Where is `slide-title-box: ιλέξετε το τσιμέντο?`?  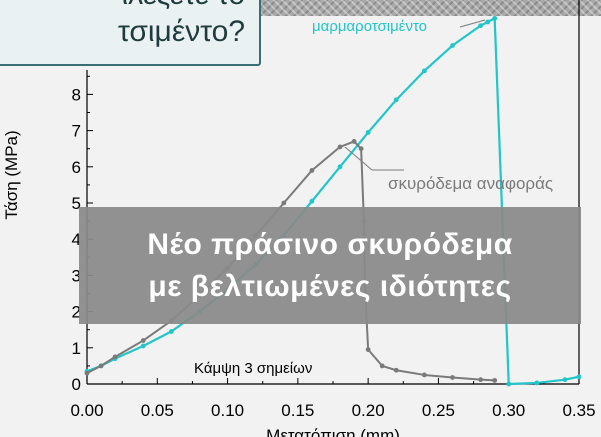 slide-title-box: ιλέξετε το τσιμέντο? is located at coordinates (130, 33).